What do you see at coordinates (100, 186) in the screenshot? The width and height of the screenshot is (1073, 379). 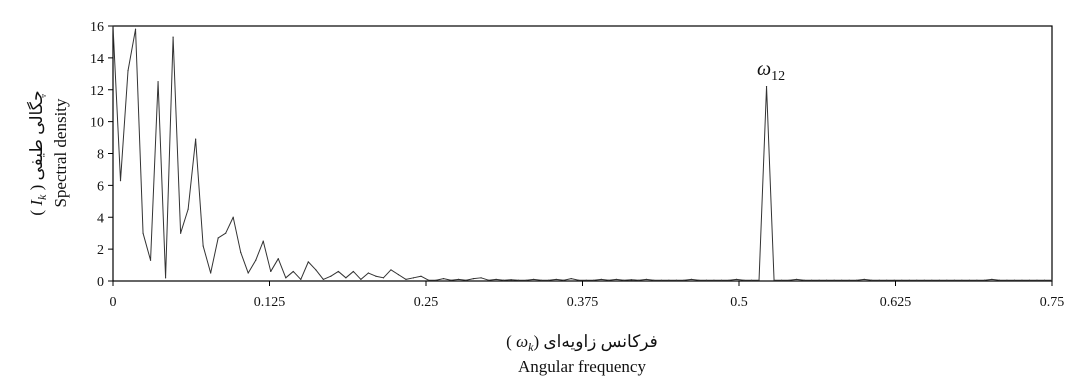 I see `y-tick-label: 6` at bounding box center [100, 186].